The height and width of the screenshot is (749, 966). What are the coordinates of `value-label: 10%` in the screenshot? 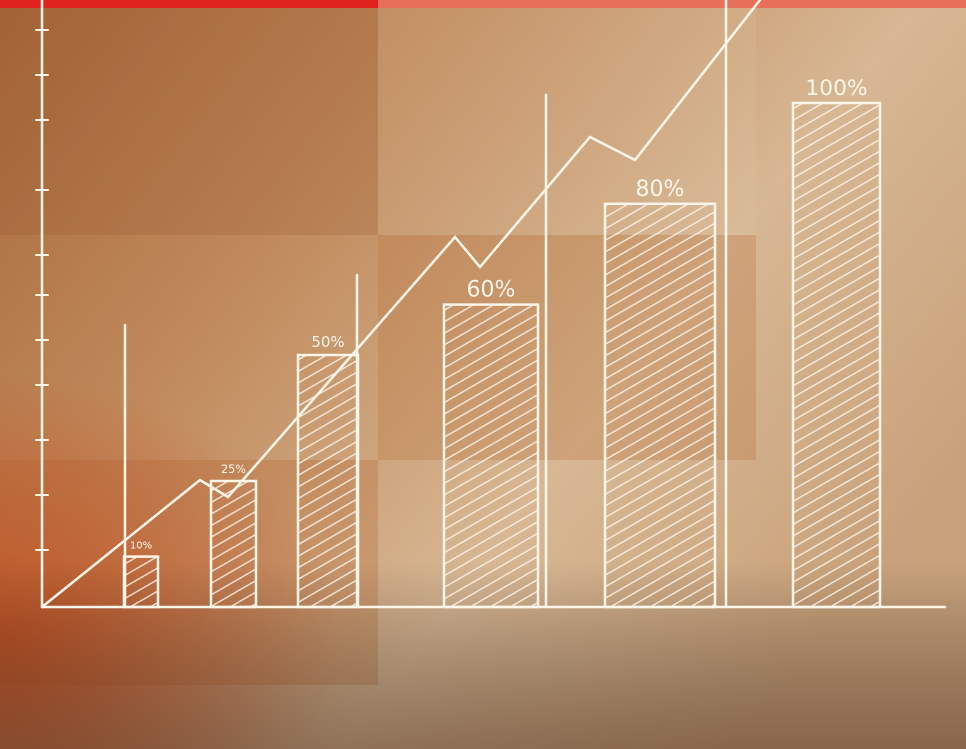 It's located at (141, 546).